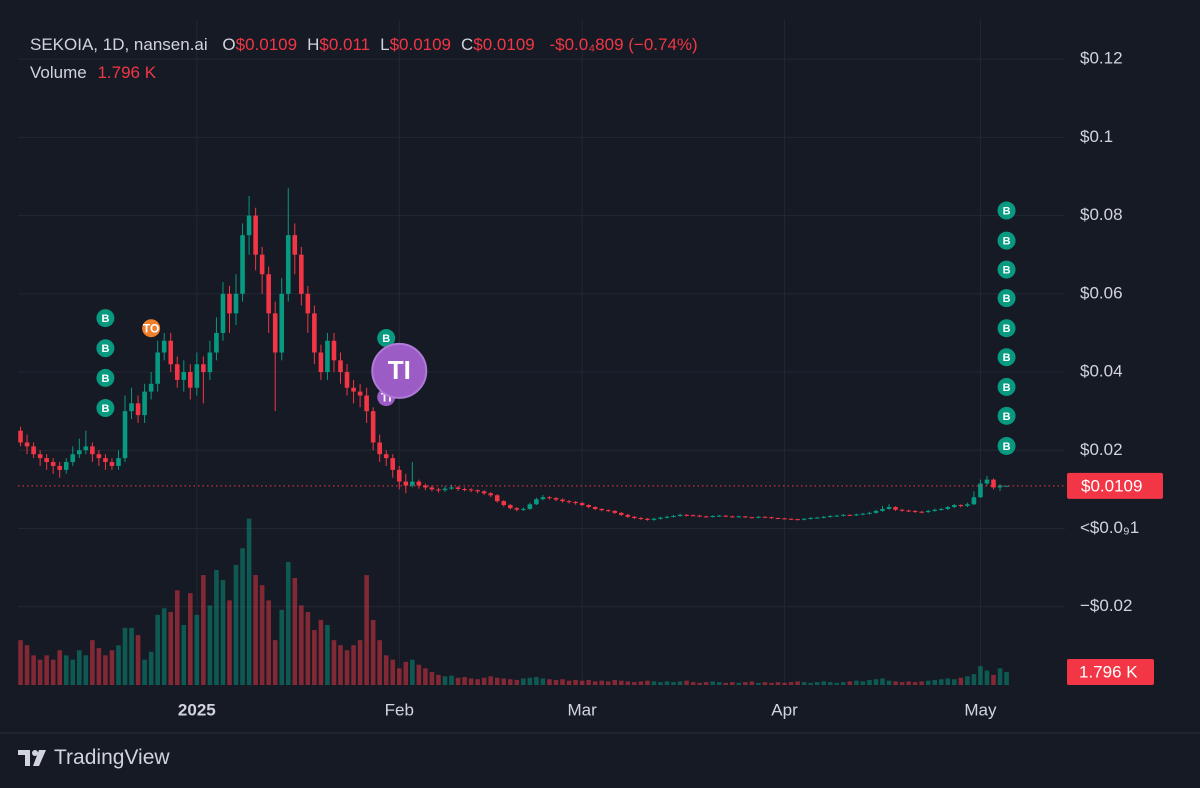  What do you see at coordinates (1101, 371) in the screenshot?
I see `y-tick-label: $0.04` at bounding box center [1101, 371].